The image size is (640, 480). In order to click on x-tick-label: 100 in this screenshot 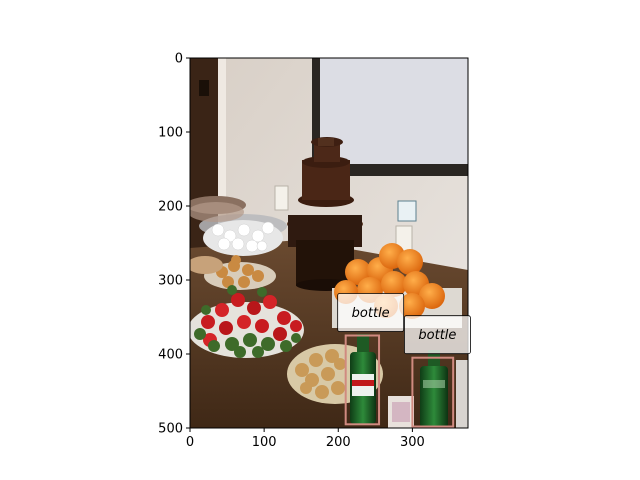, I will do `click(264, 442)`.